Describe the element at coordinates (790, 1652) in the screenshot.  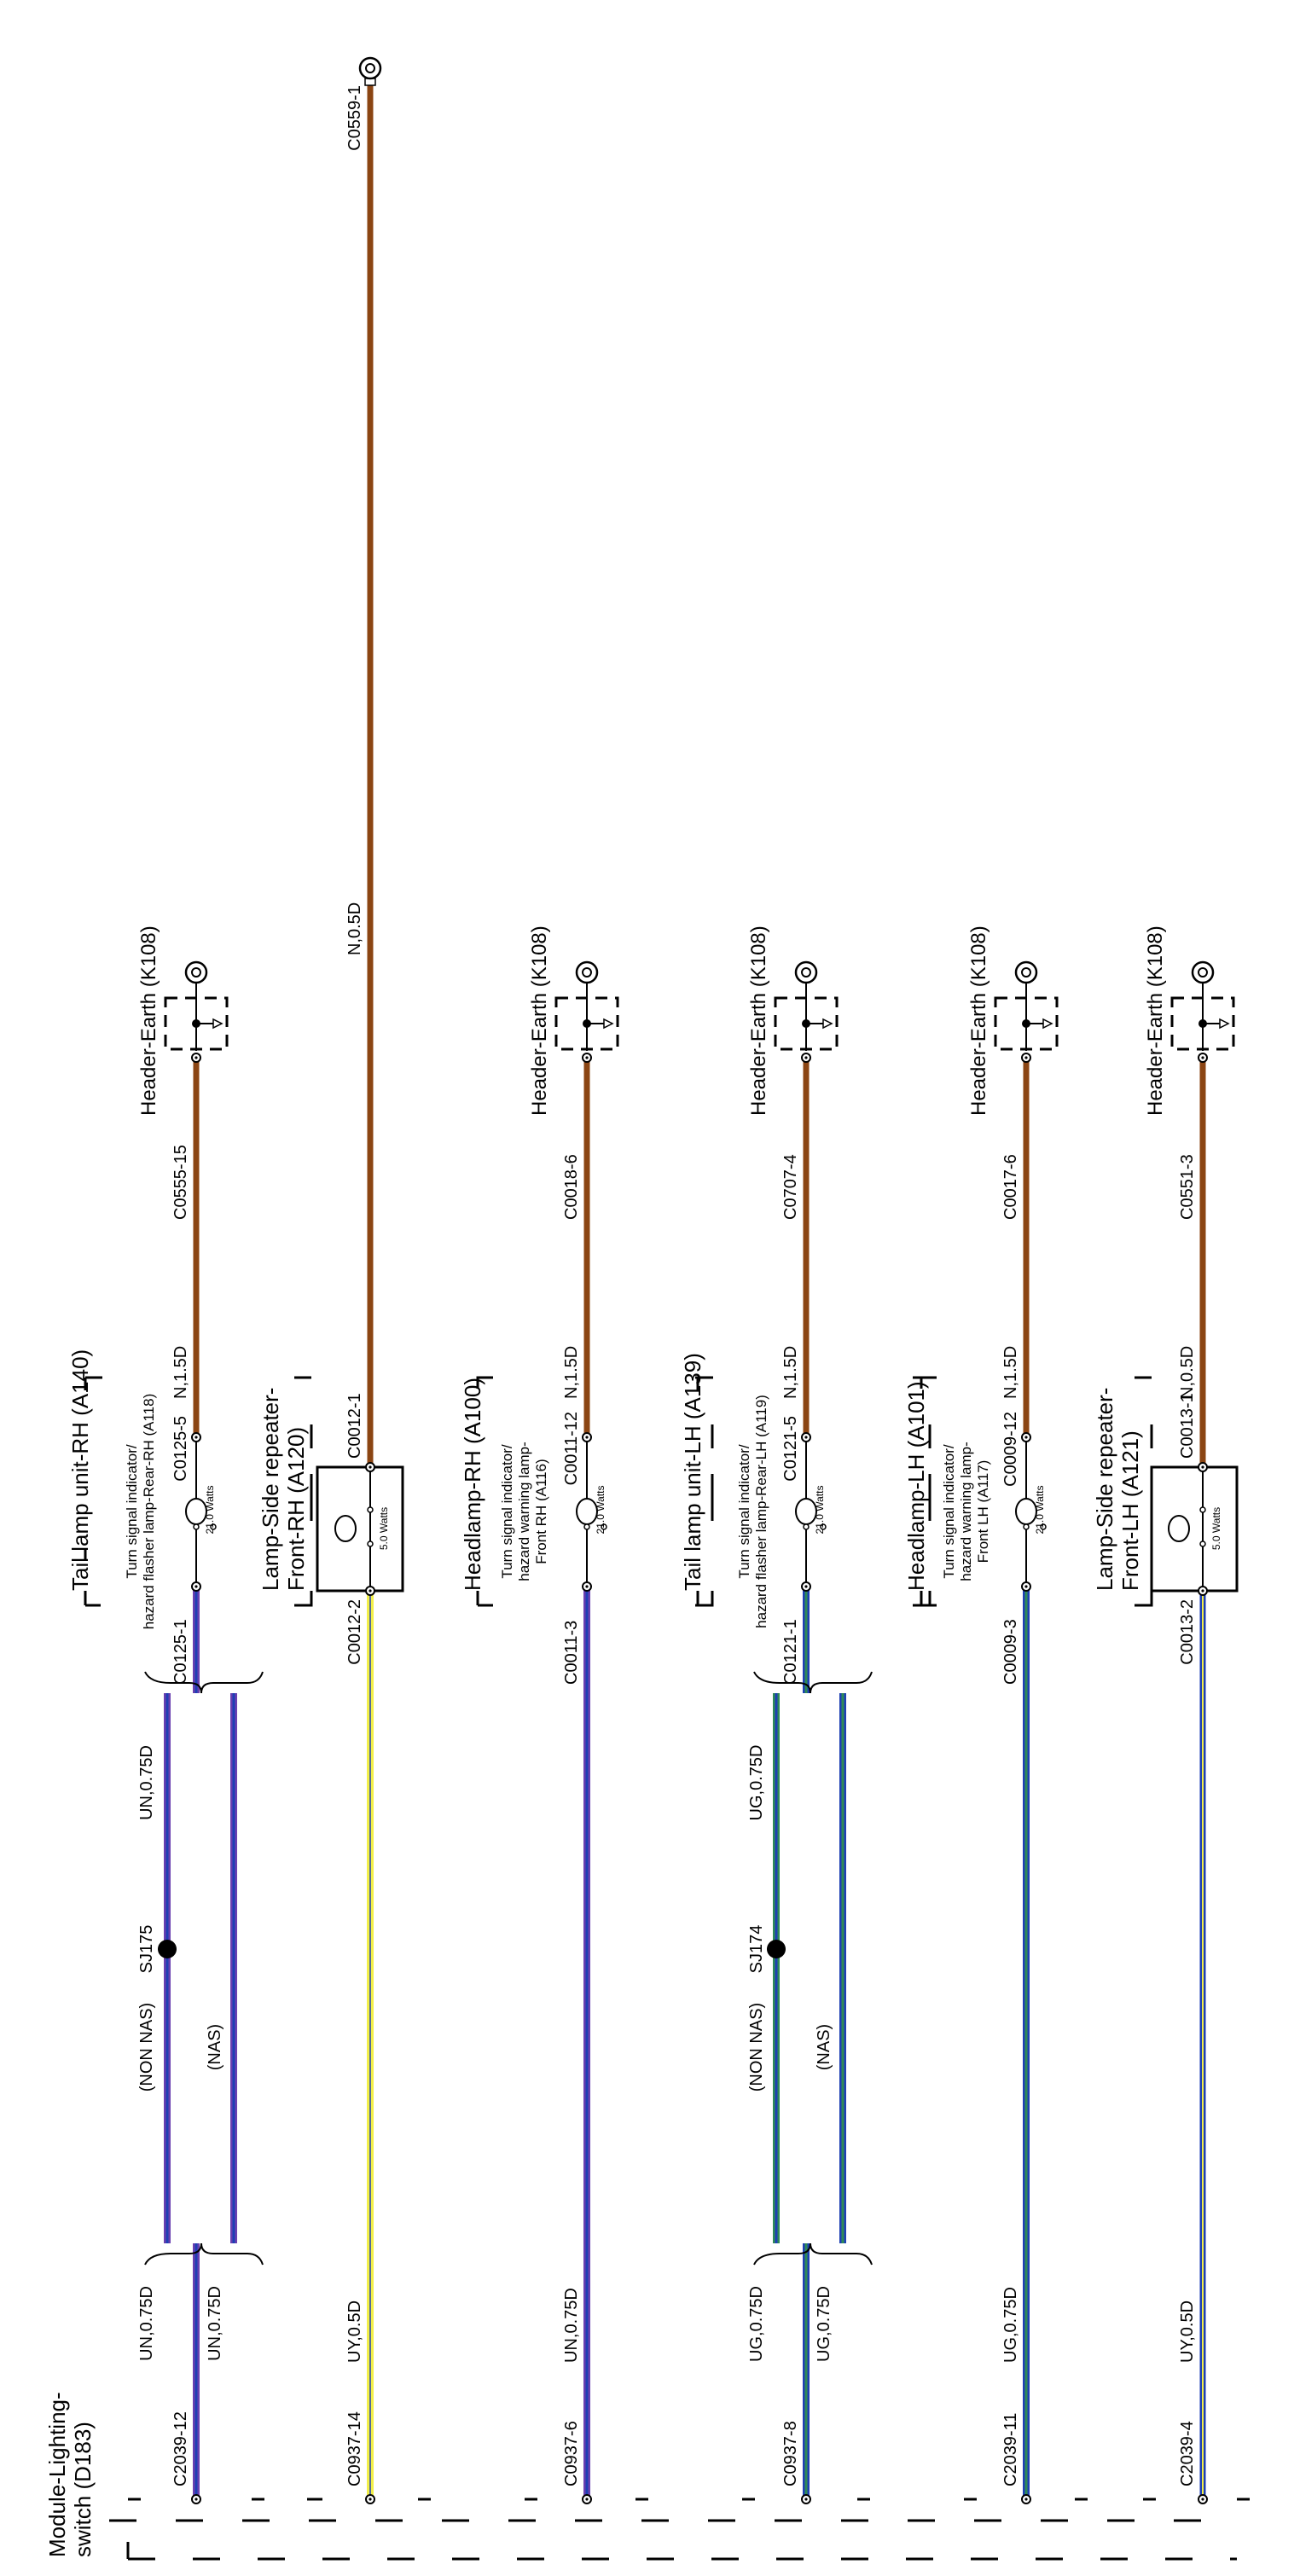
I see `connector-bottom-label: C0121-1` at that location.